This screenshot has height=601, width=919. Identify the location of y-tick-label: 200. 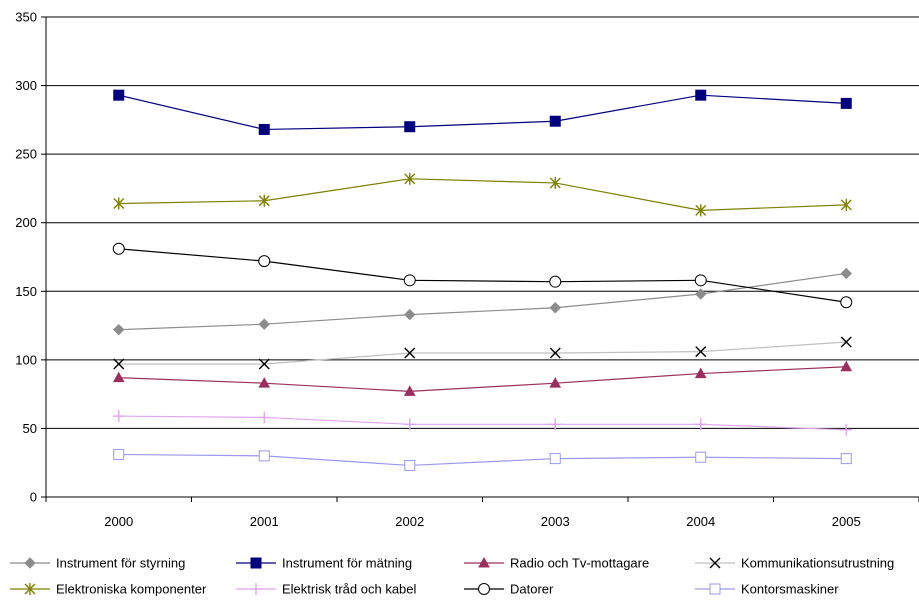
(26, 222).